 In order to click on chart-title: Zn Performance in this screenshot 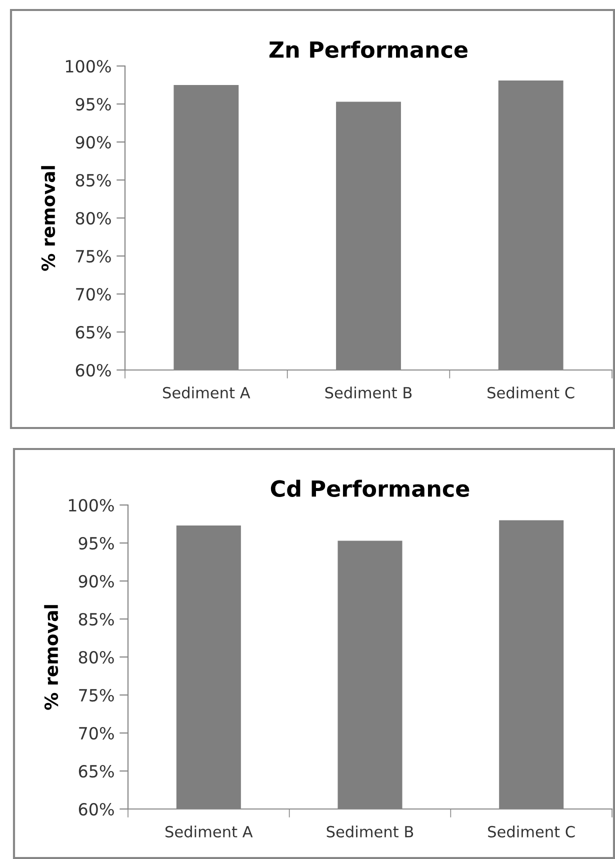, I will do `click(368, 49)`.